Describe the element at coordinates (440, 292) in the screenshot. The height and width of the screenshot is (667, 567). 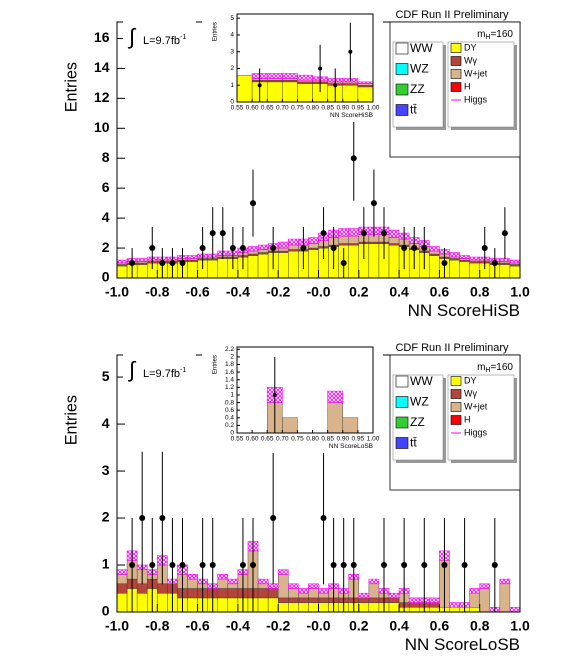
I see `x-tick-label: 0.6` at that location.